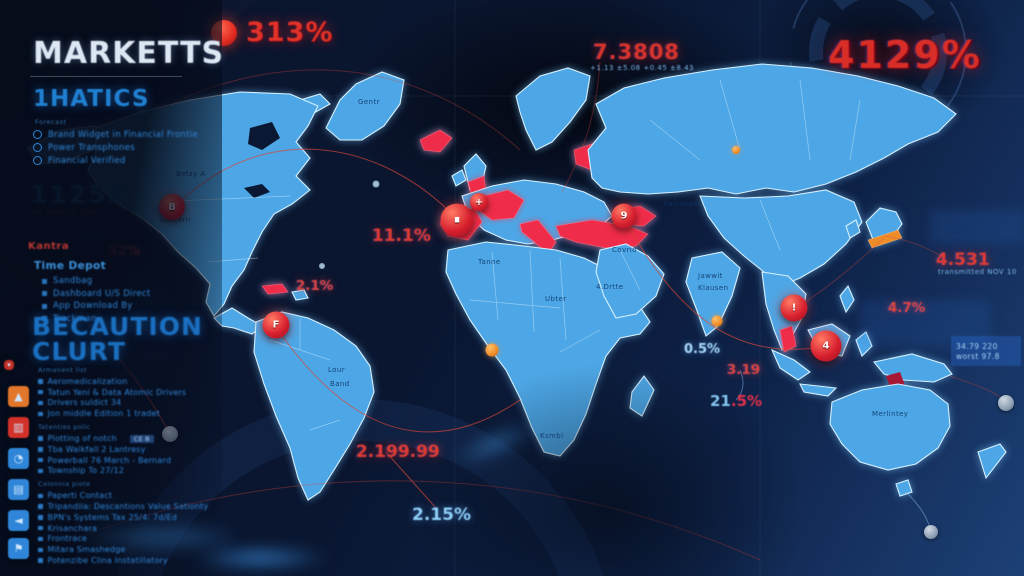 This screenshot has width=1024, height=576. What do you see at coordinates (106, 76) in the screenshot?
I see `title-divider` at bounding box center [106, 76].